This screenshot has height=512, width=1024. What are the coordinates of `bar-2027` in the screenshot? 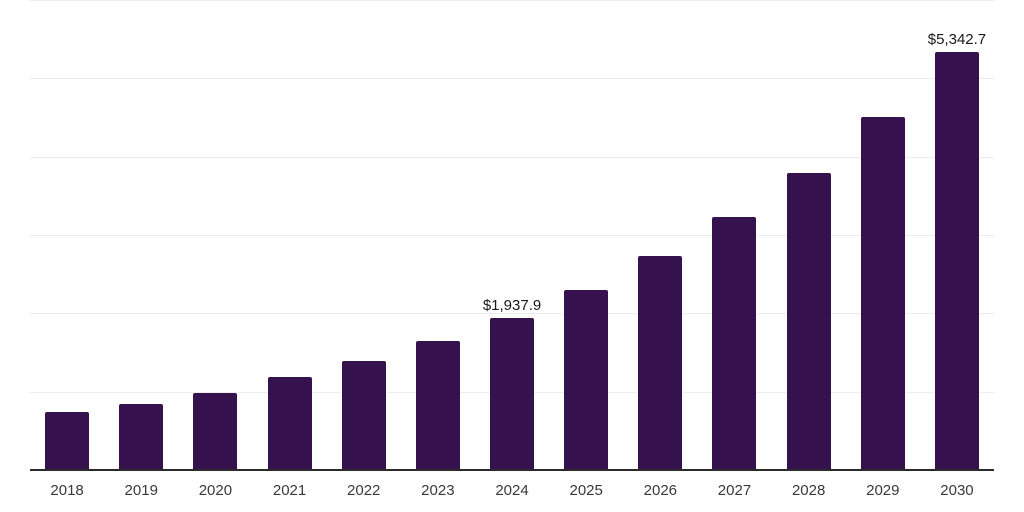 It's located at (734, 343).